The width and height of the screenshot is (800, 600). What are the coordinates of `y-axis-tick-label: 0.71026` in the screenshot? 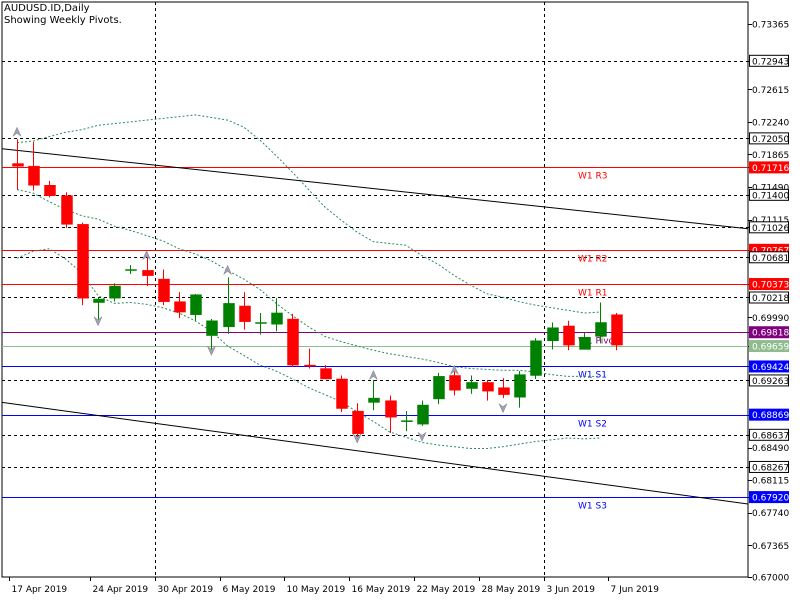 It's located at (770, 229).